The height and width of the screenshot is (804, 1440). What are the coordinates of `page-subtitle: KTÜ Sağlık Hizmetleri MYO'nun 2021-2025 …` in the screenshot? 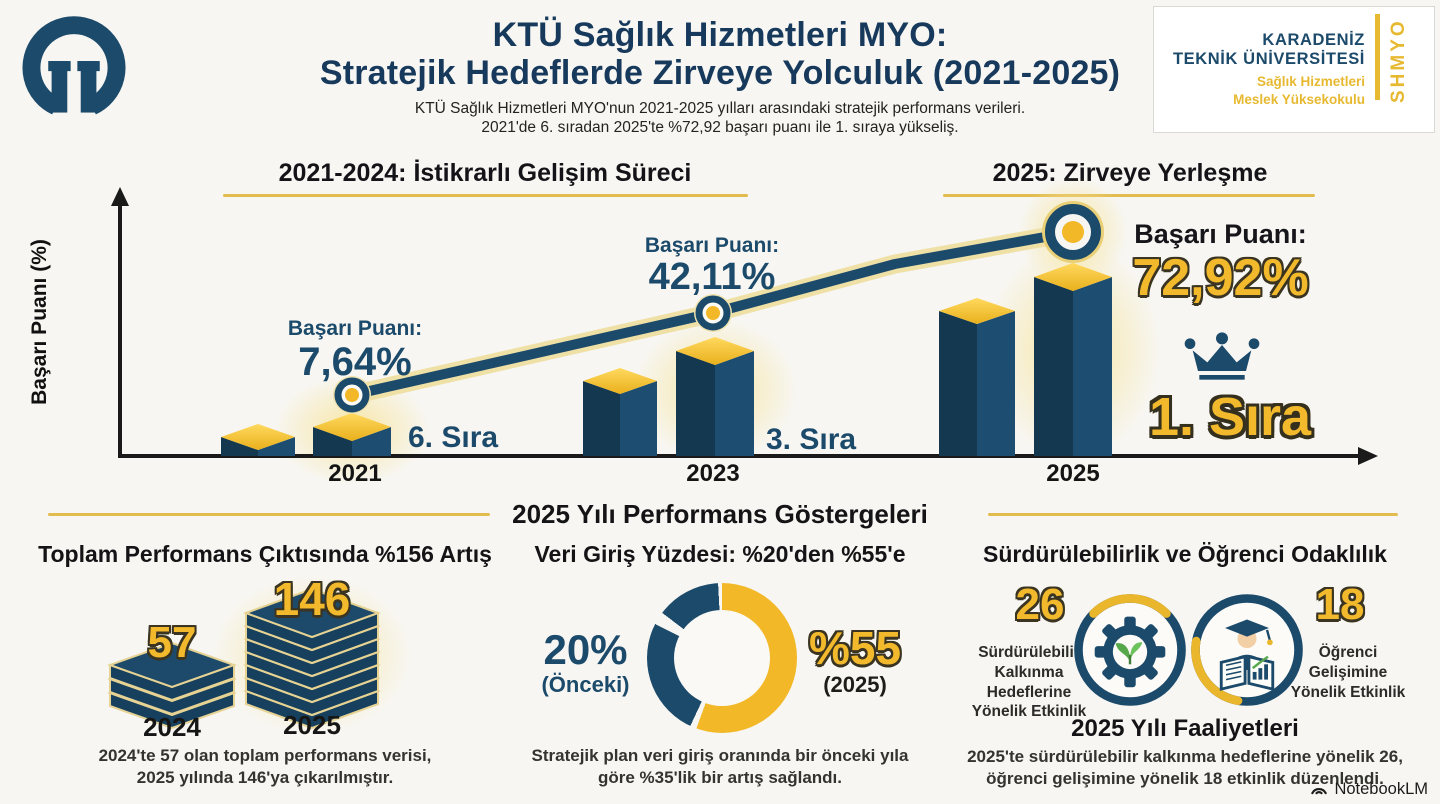 It's located at (720, 118).